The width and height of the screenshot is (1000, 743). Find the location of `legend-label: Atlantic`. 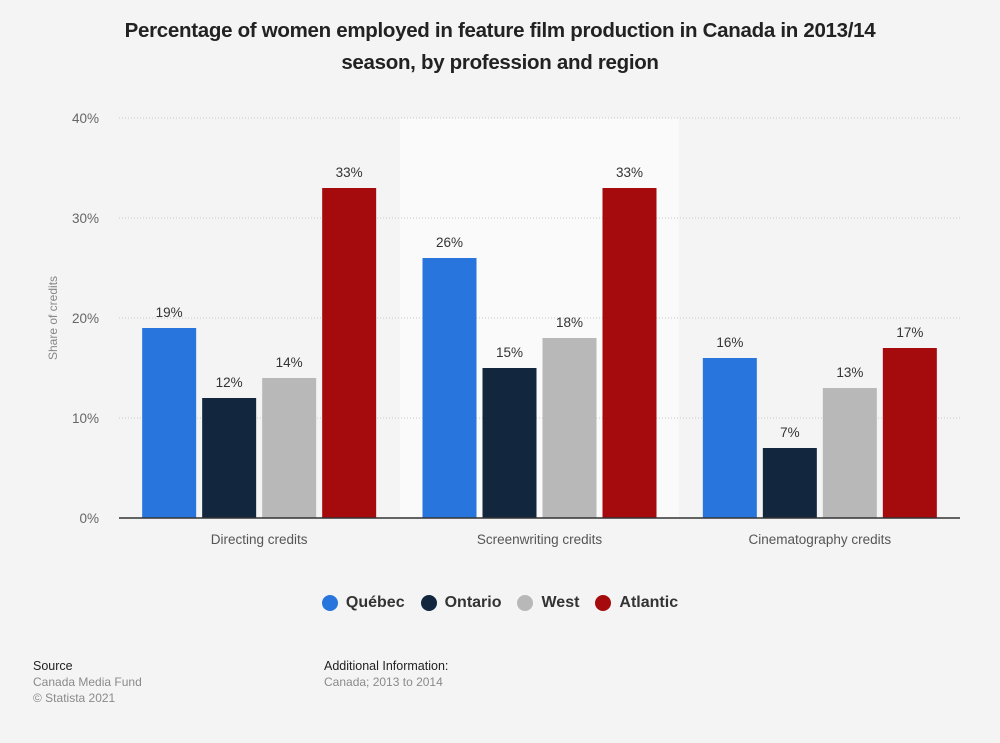

legend-label: Atlantic is located at coordinates (649, 602).